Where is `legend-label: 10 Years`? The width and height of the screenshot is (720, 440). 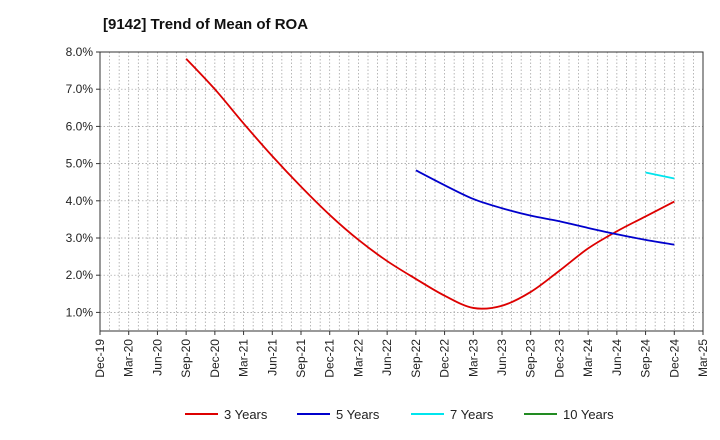 legend-label: 10 Years is located at coordinates (588, 414).